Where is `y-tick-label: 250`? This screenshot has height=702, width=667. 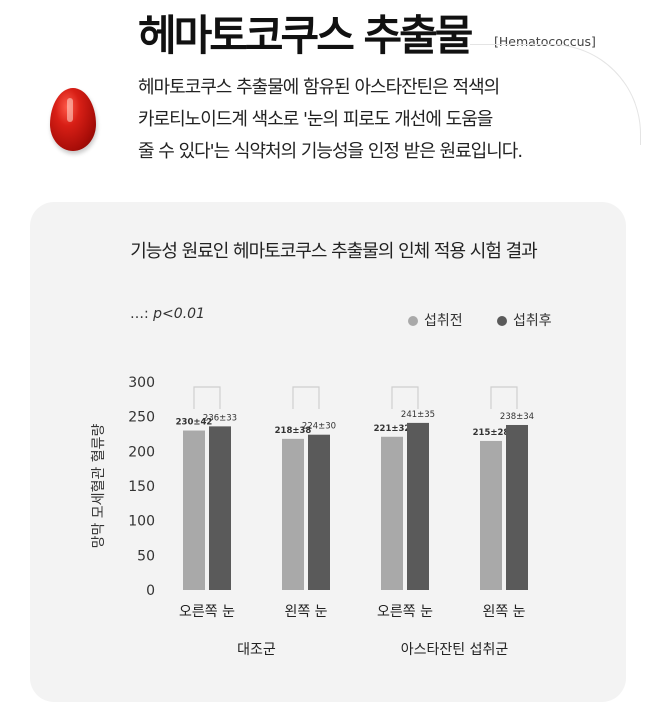
y-tick-label: 250 is located at coordinates (141, 418).